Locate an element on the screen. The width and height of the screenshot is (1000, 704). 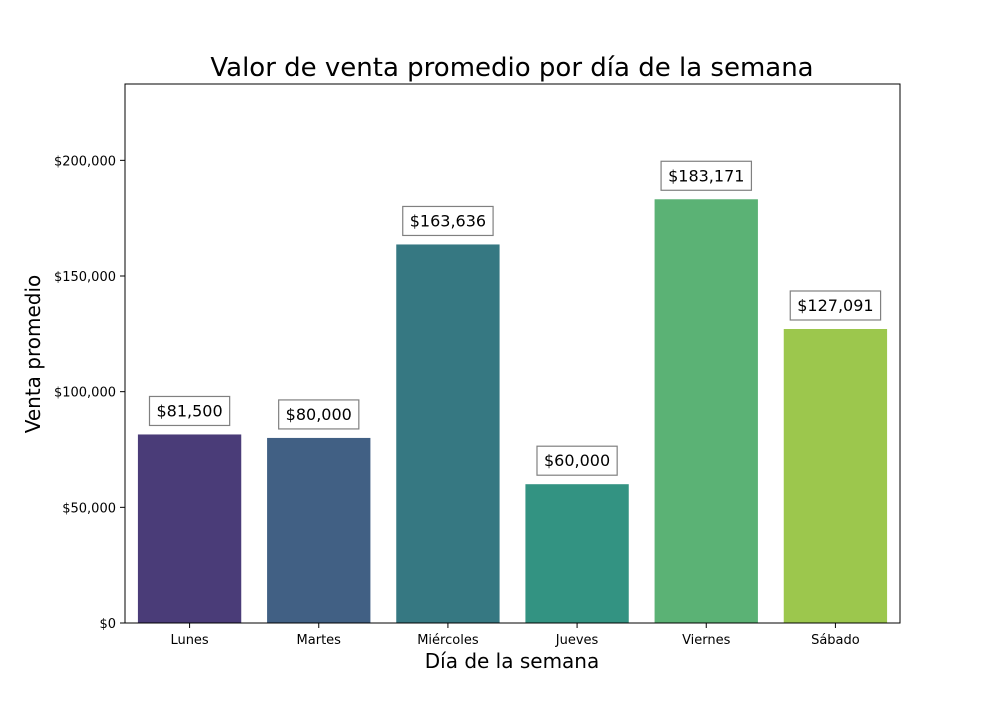
data-label: $163,636 is located at coordinates (448, 220).